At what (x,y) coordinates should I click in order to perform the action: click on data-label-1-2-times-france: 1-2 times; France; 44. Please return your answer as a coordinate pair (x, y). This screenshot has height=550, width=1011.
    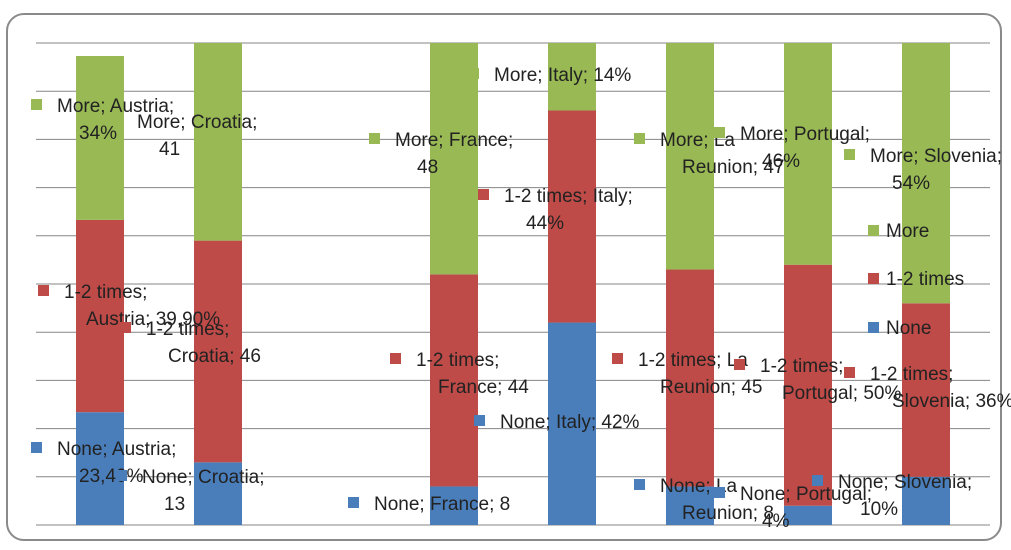
    Looking at the image, I should click on (472, 374).